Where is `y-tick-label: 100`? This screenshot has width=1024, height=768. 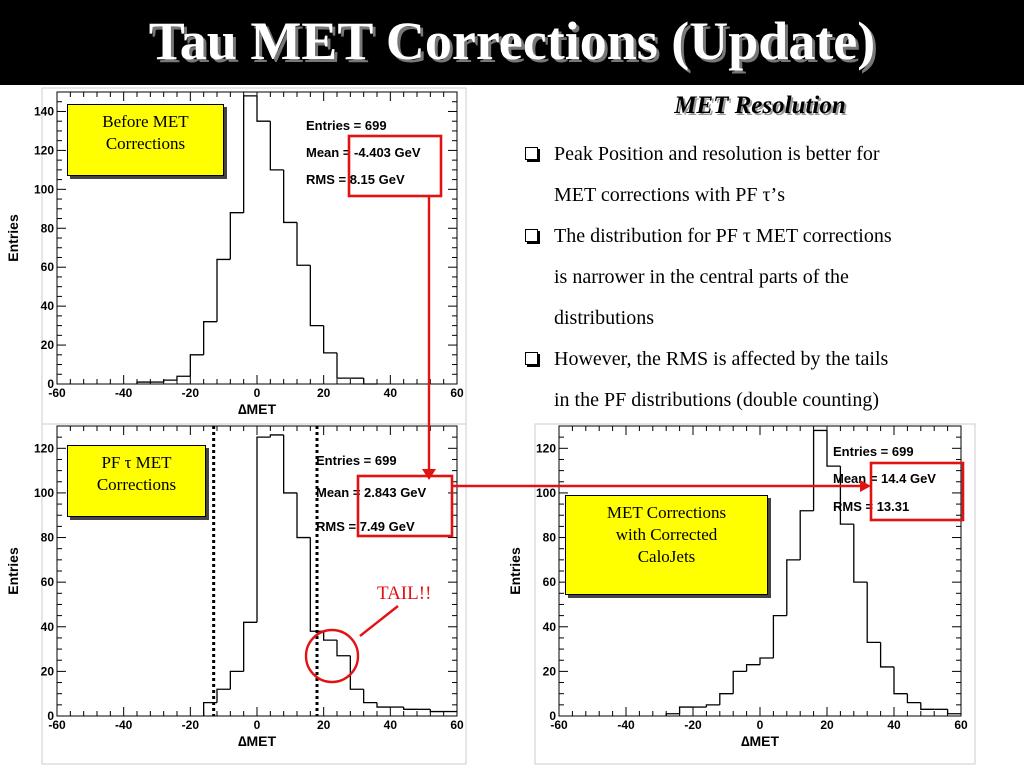
y-tick-label: 100 is located at coordinates (44, 493).